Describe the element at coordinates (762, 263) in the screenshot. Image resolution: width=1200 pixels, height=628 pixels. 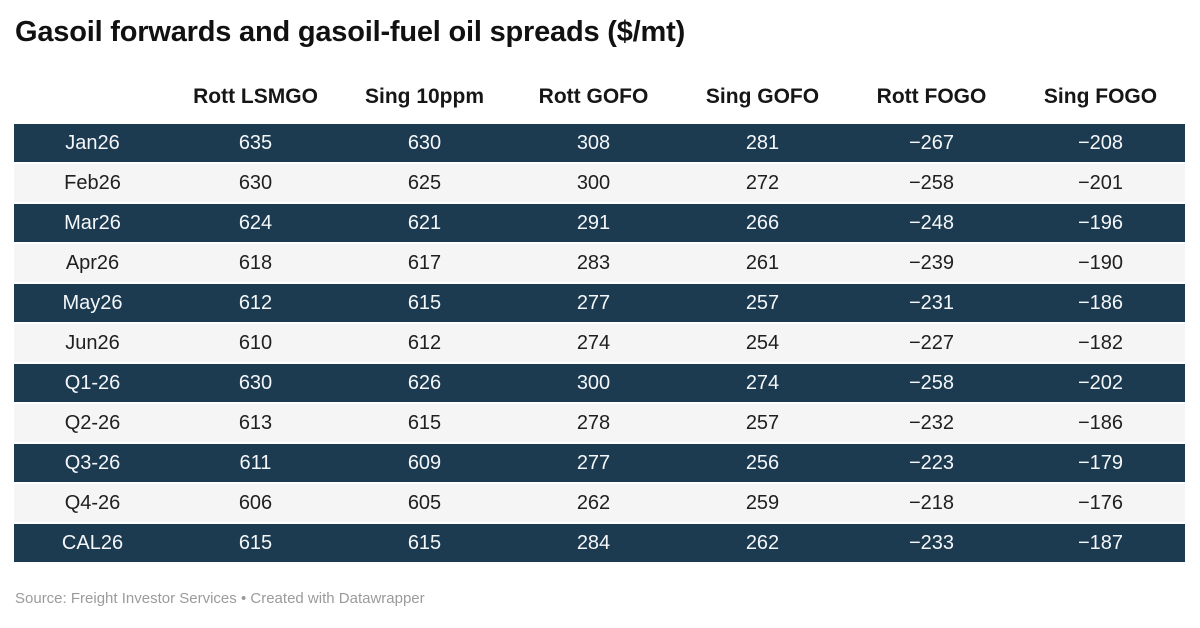
I see `cell-value: 261` at that location.